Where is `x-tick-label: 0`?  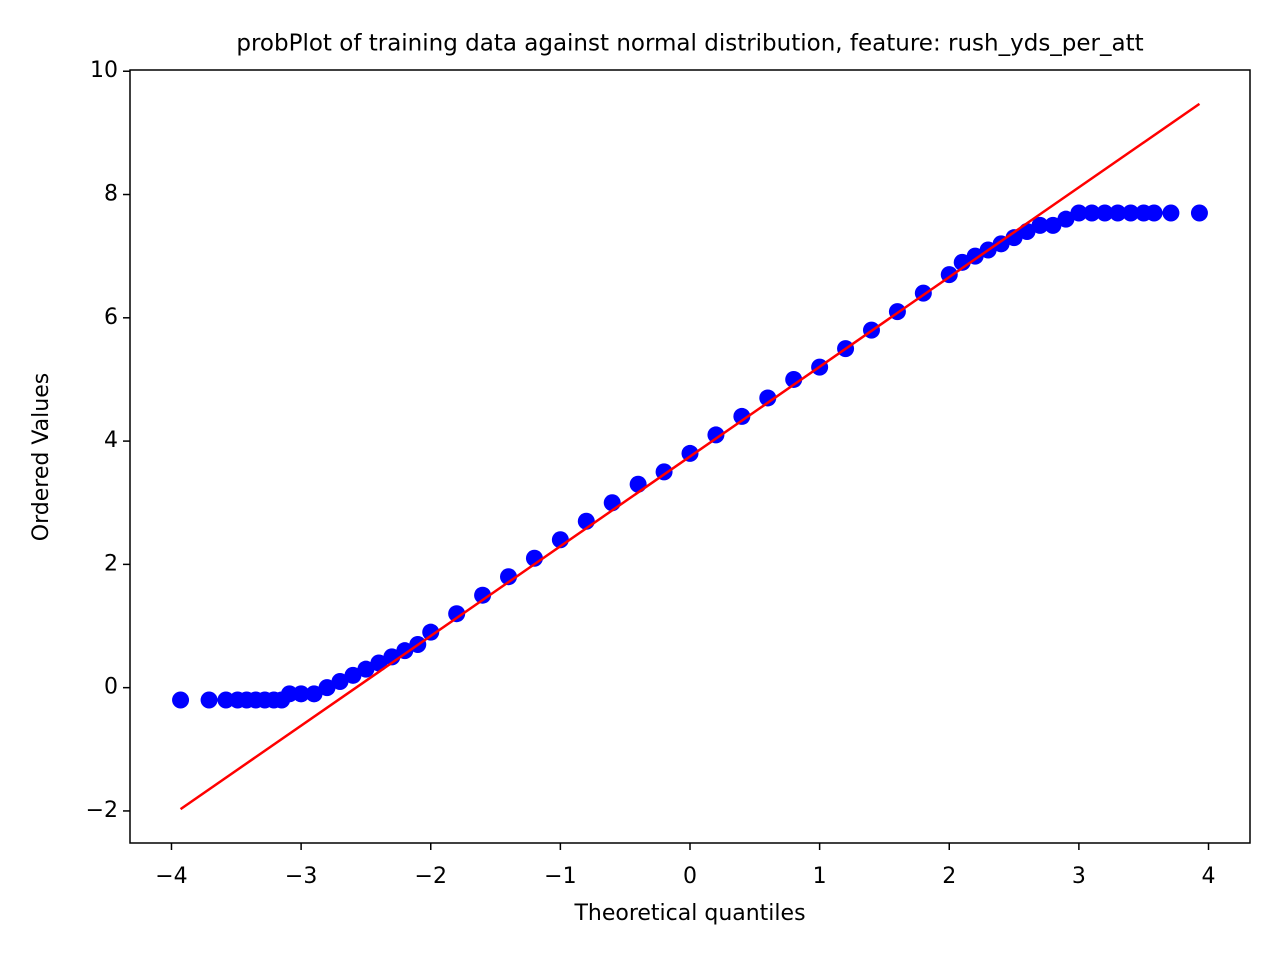 x-tick-label: 0 is located at coordinates (690, 876).